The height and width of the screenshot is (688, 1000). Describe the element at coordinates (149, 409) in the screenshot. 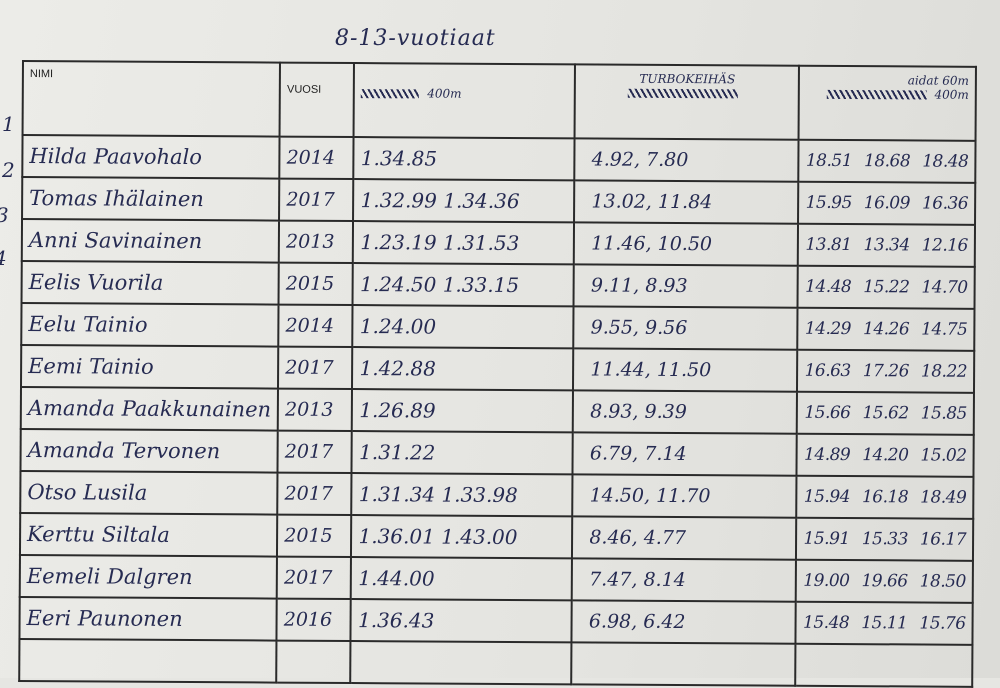

I see `athlete-name: Amanda Paakkunainen` at that location.